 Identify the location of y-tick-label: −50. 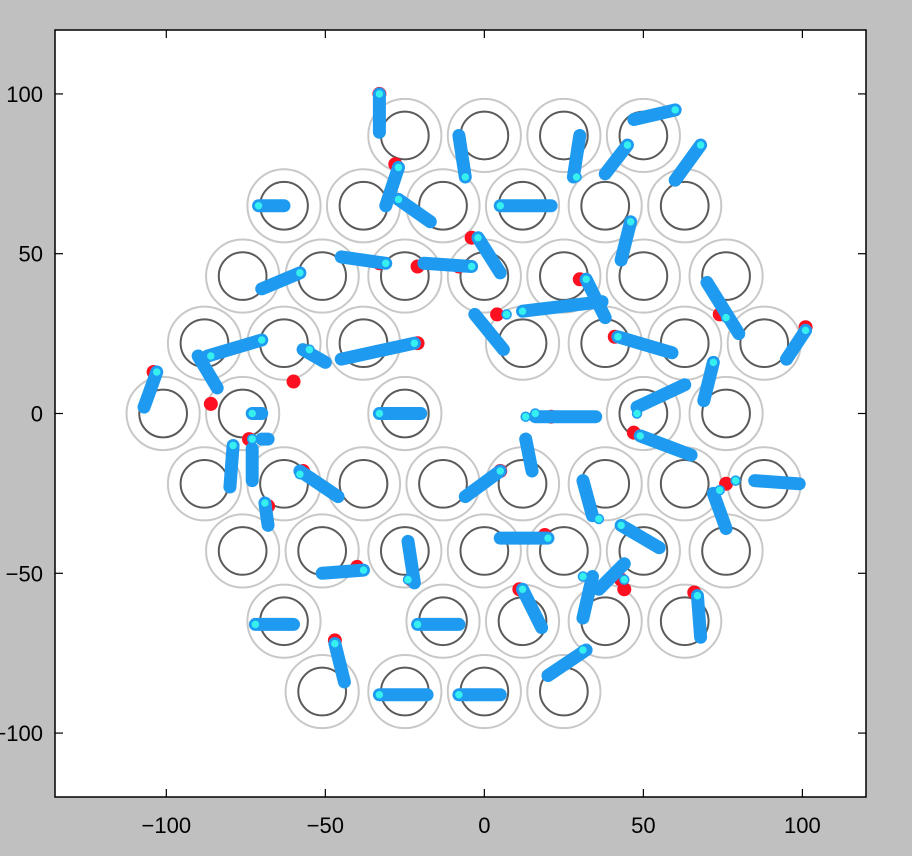
(24, 573).